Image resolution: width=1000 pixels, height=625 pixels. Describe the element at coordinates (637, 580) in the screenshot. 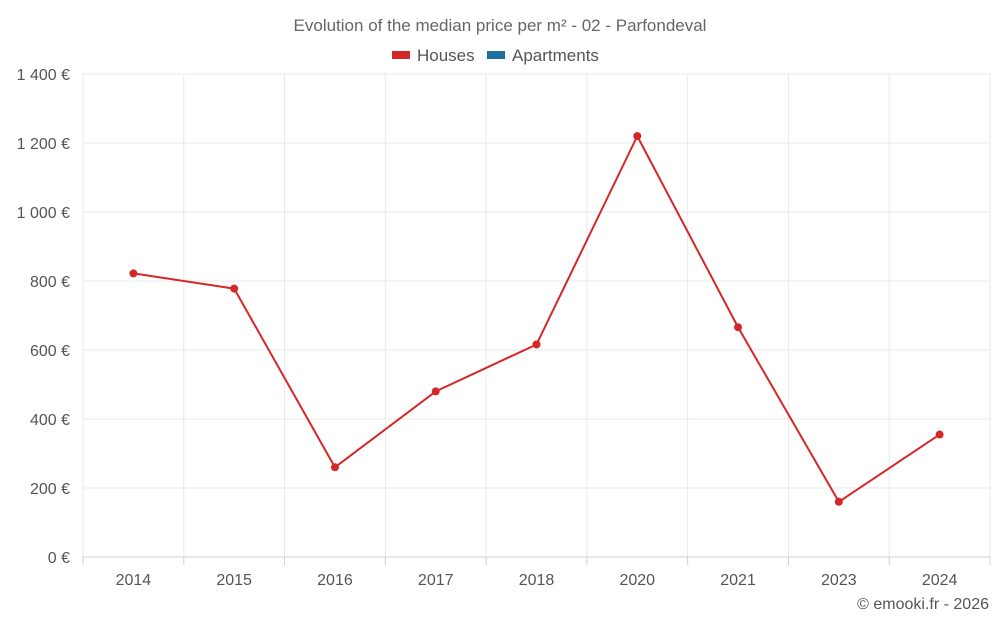

I see `x-tick-label: 2020` at that location.